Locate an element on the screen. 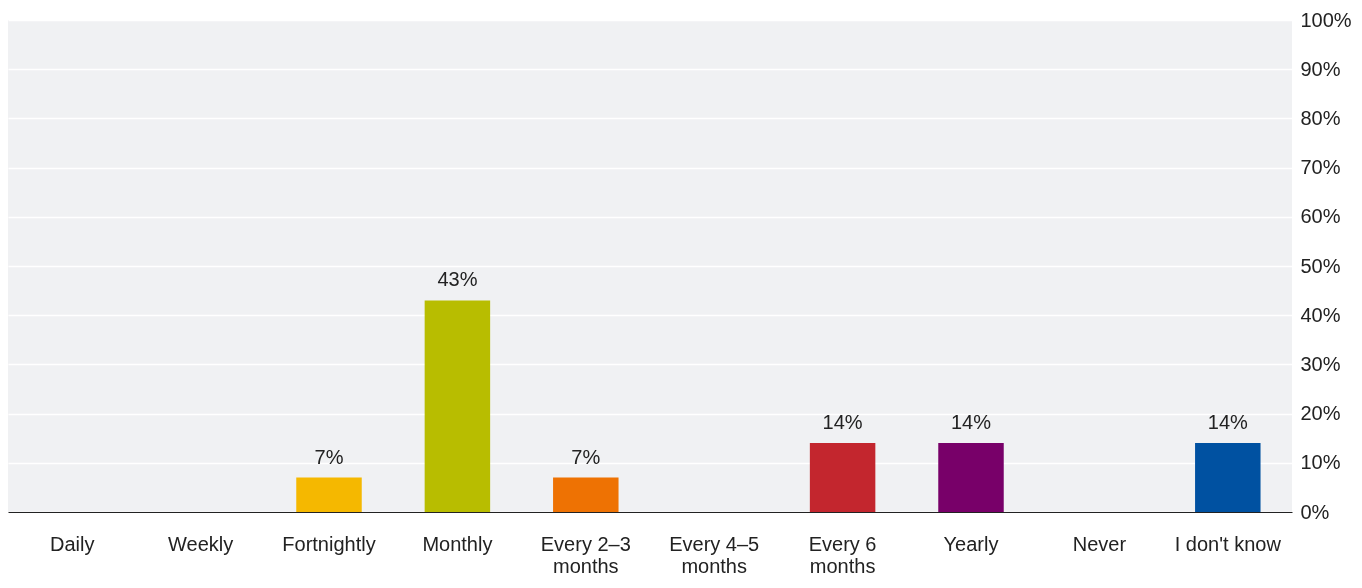  y-tick-label: 100% is located at coordinates (1326, 19).